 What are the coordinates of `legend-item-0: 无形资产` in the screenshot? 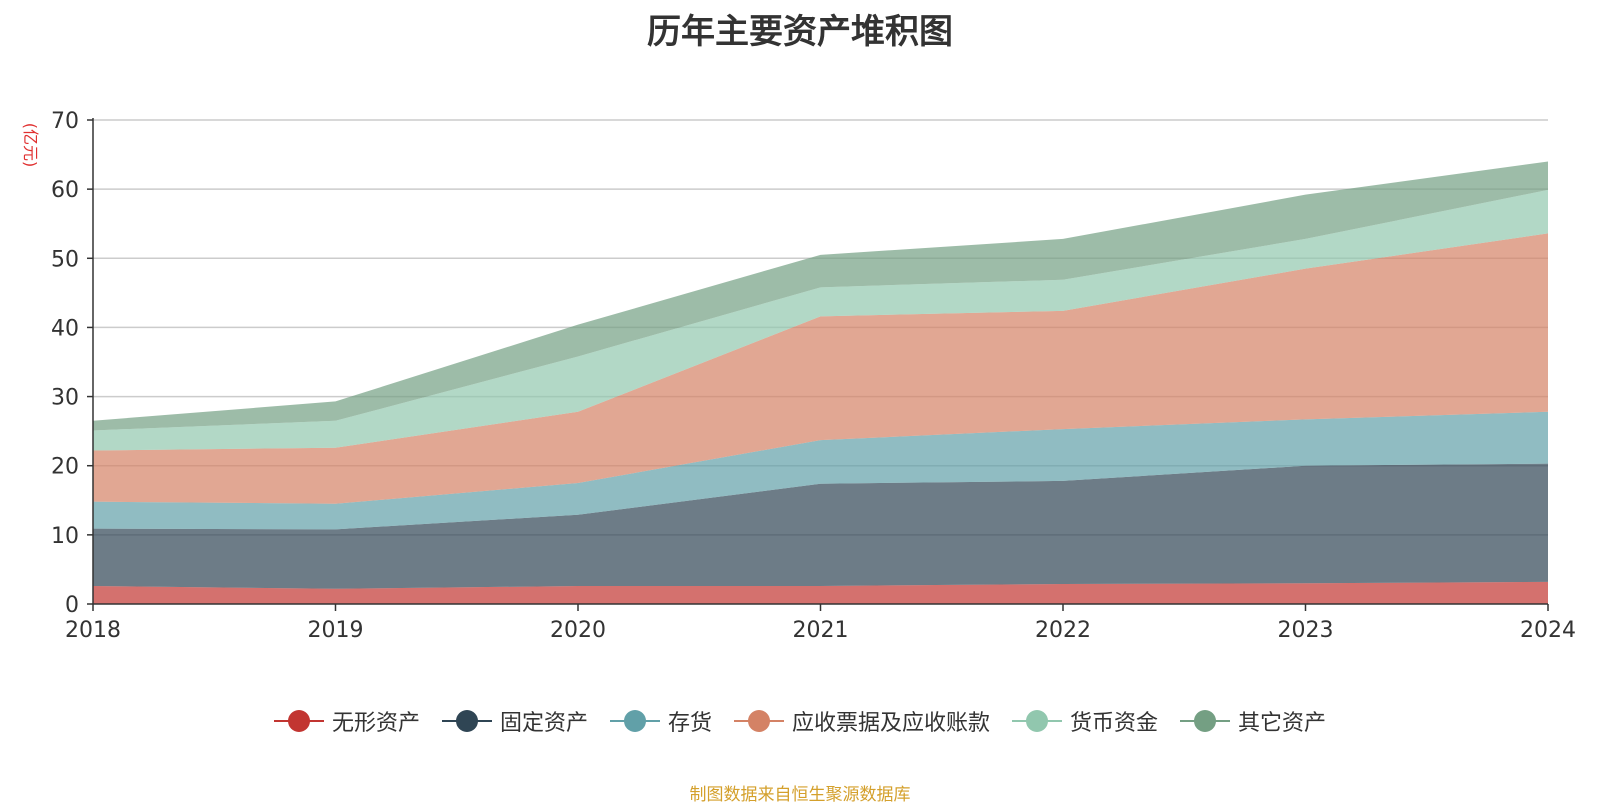 It's located at (346, 721).